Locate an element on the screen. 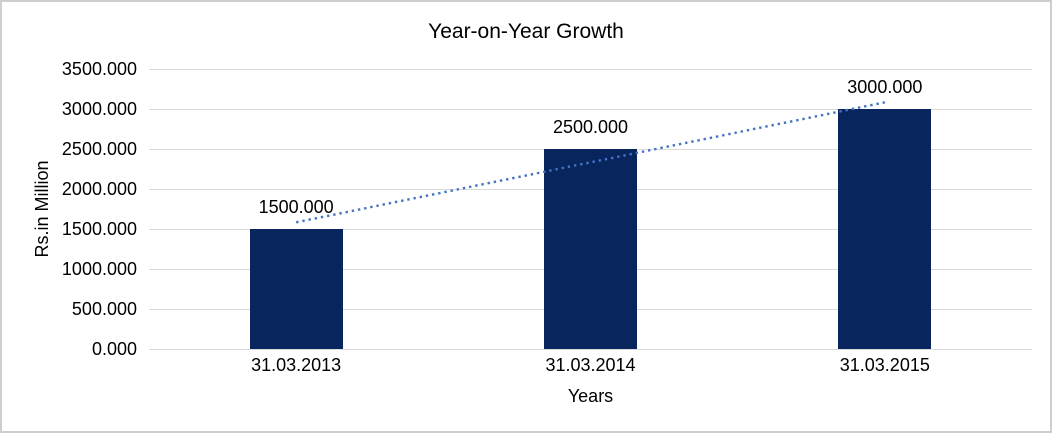 The image size is (1052, 433). y-tick-label: 500.000 is located at coordinates (104, 309).